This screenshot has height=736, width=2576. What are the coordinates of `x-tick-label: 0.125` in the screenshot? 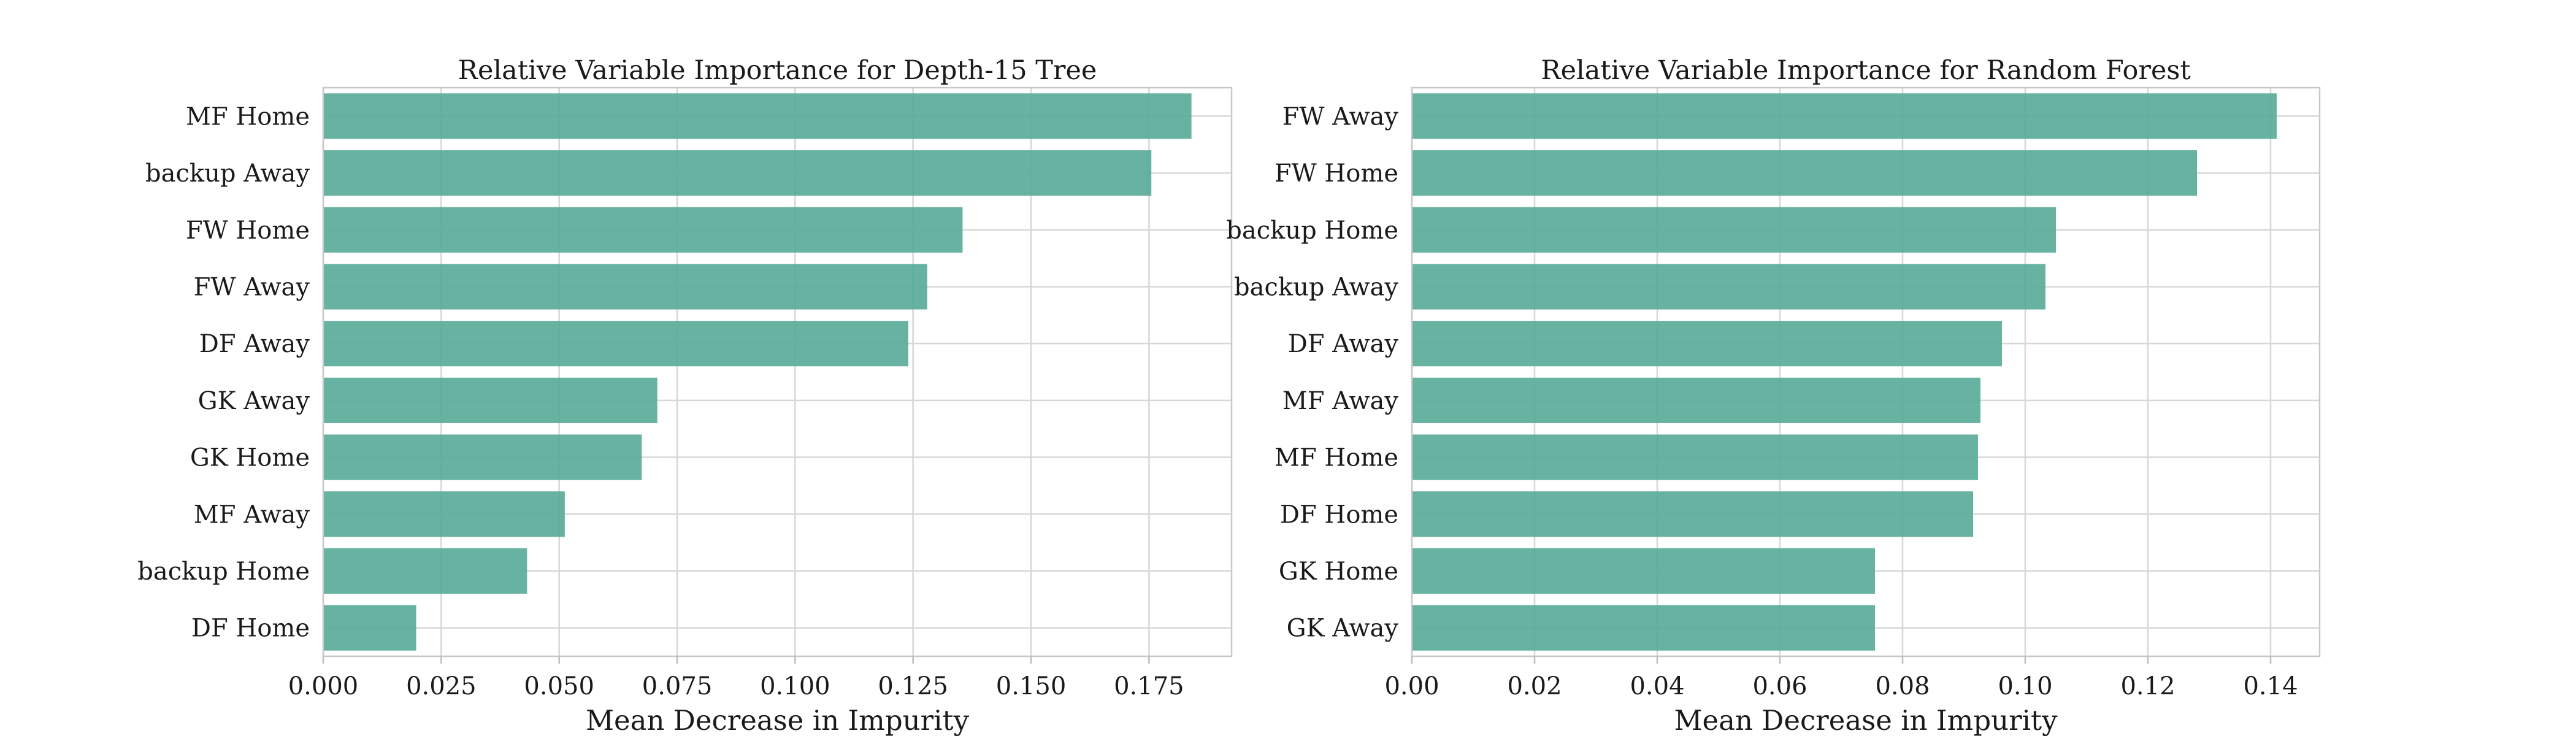 It's located at (913, 686).